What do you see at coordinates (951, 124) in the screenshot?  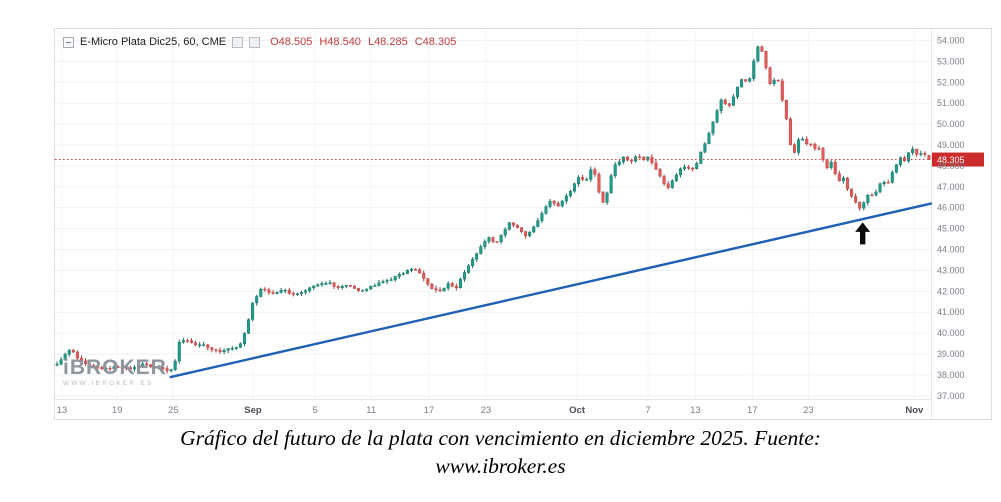 I see `svg-text: 50.000` at bounding box center [951, 124].